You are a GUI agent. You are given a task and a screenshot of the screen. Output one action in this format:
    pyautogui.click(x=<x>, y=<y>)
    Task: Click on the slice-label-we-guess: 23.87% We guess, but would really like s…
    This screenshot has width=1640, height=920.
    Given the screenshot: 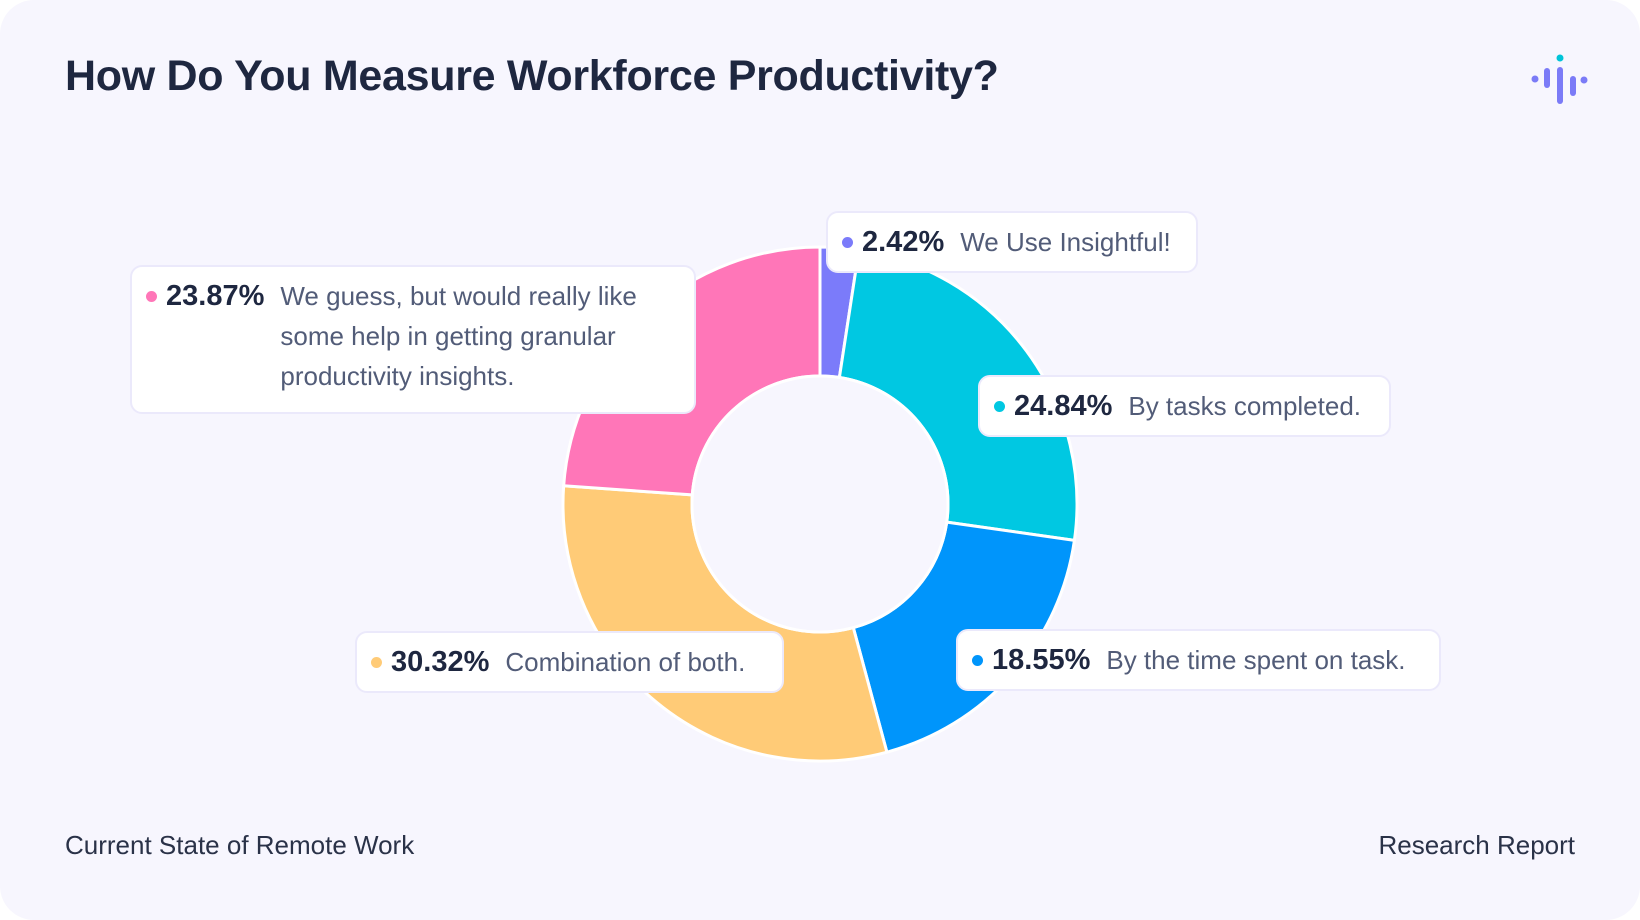 What is the action you would take?
    pyautogui.click(x=413, y=339)
    